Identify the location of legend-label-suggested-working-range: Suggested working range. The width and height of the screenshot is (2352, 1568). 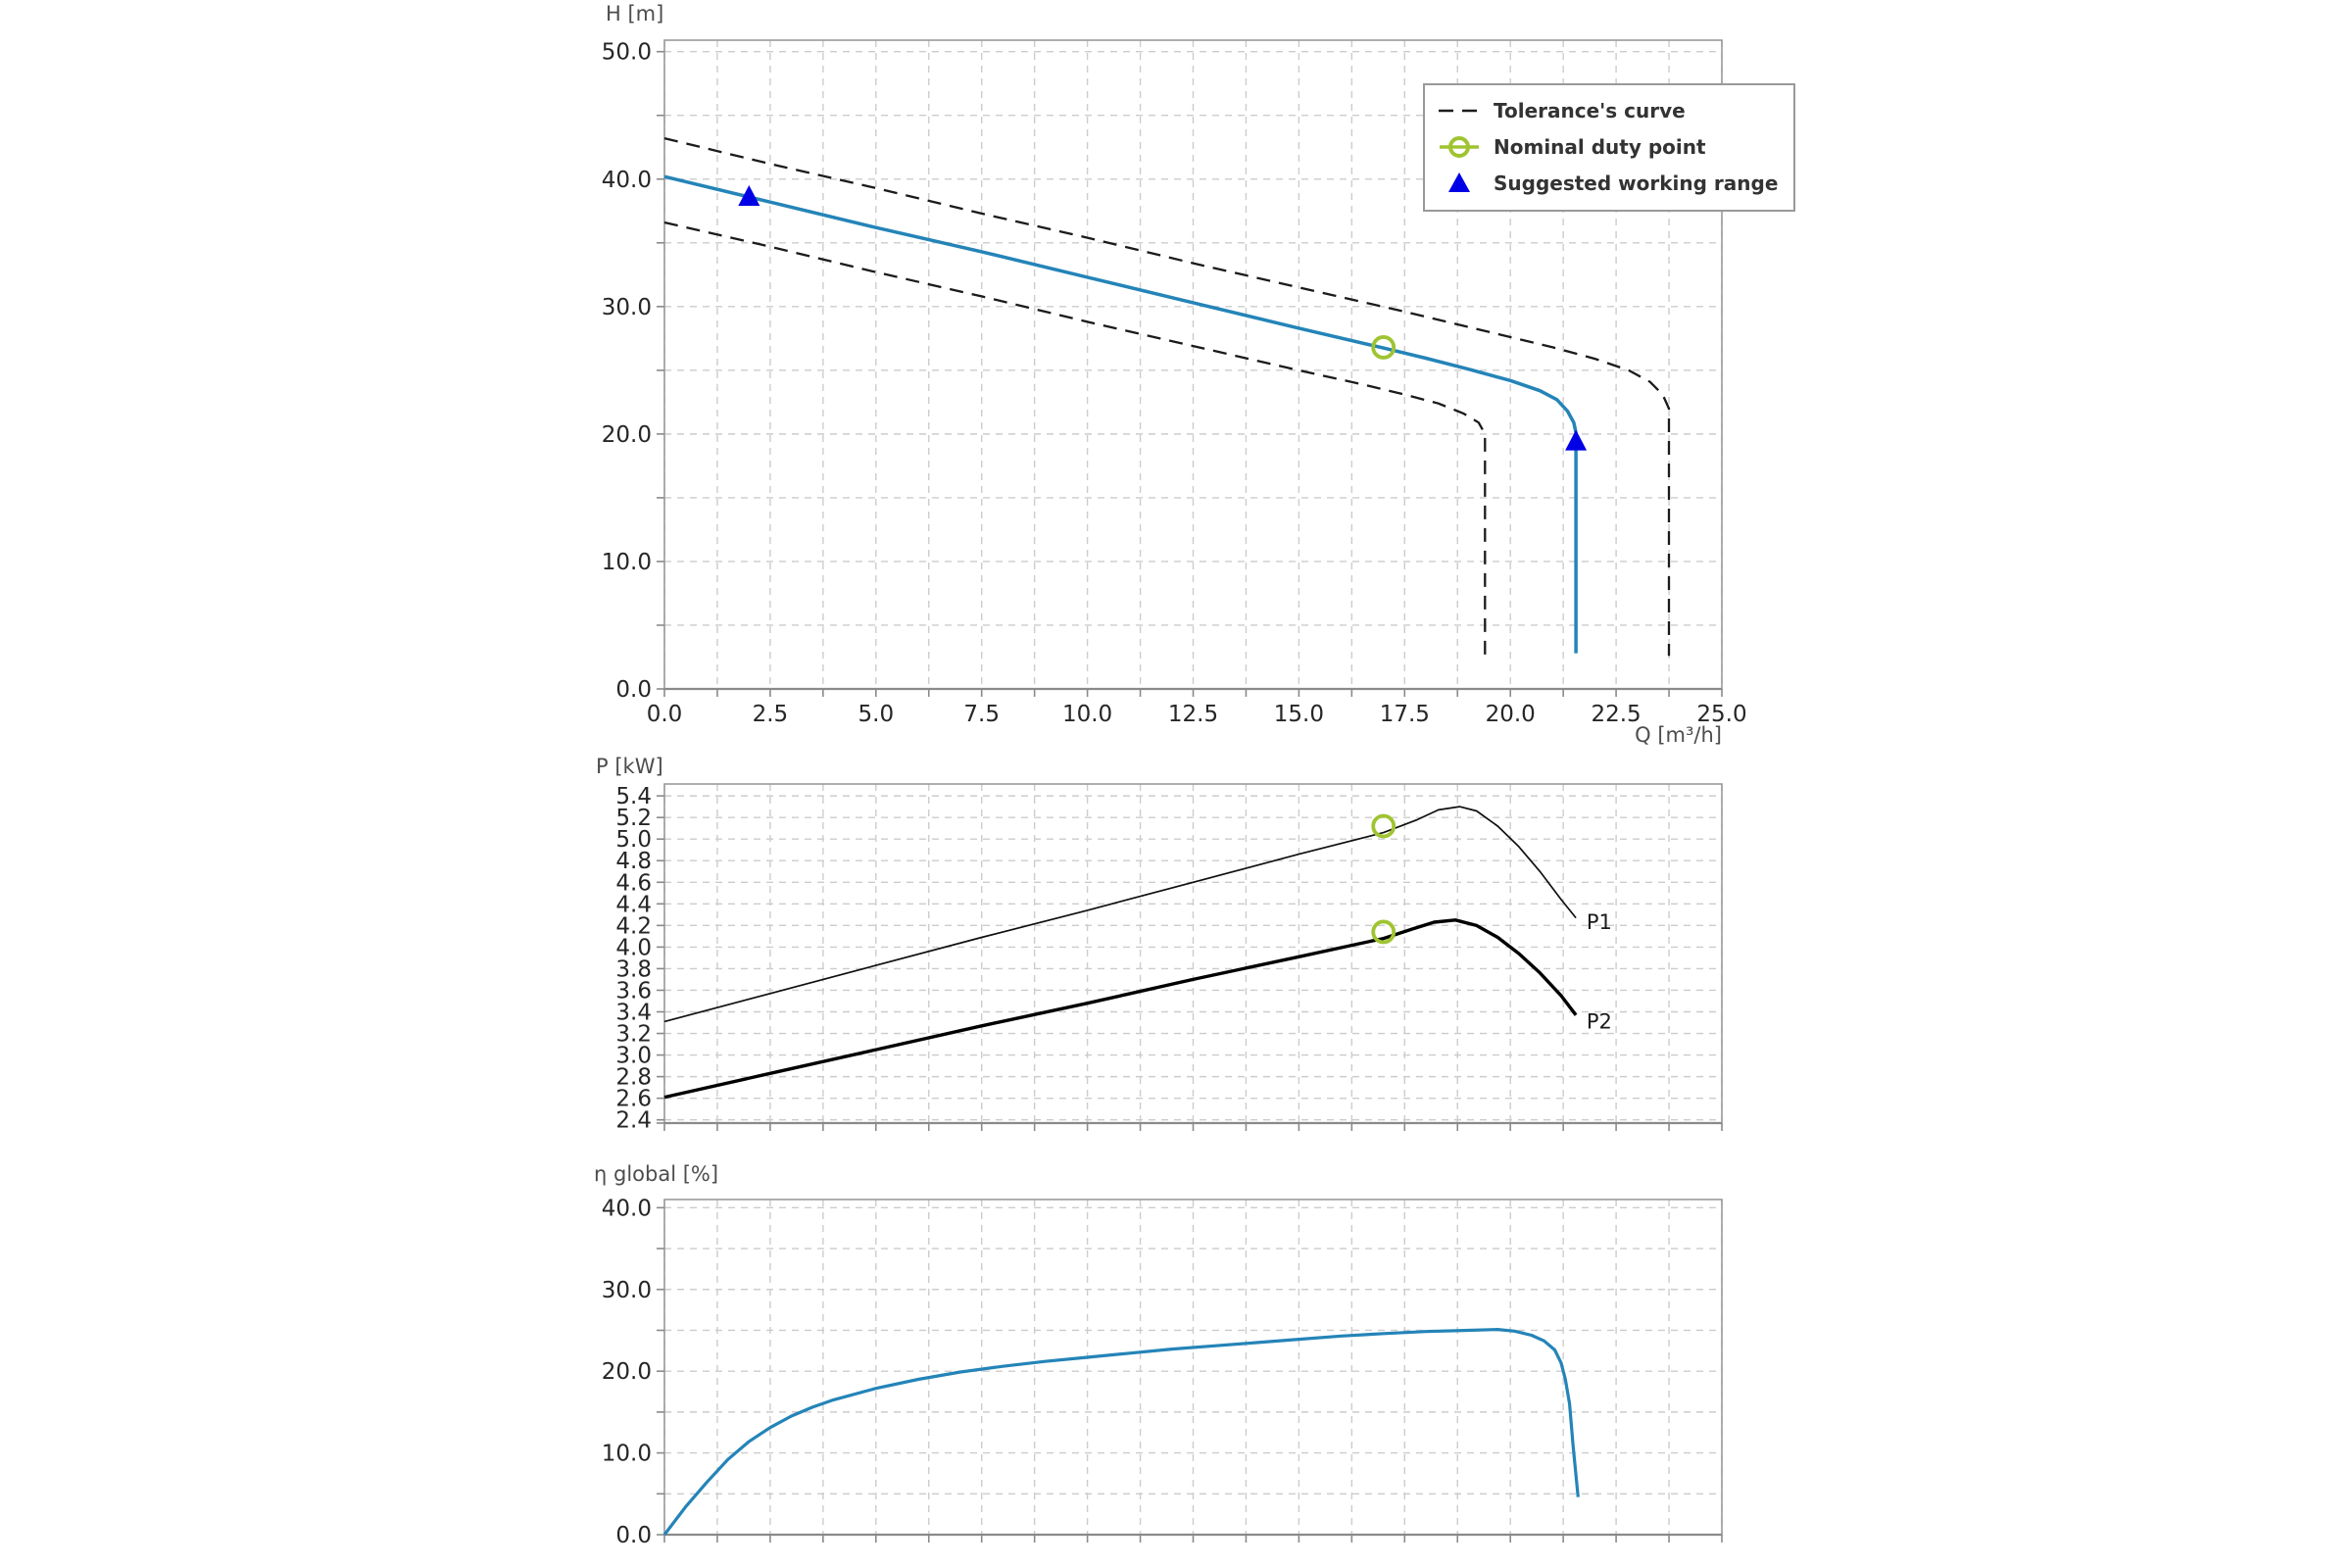
(1636, 183).